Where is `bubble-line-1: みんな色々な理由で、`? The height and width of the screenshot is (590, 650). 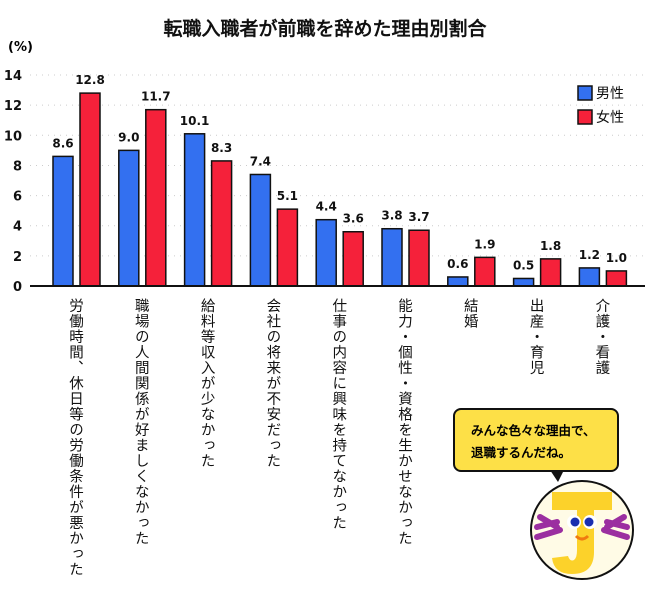
bubble-line-1: みんな色々な理由で、 is located at coordinates (533, 430).